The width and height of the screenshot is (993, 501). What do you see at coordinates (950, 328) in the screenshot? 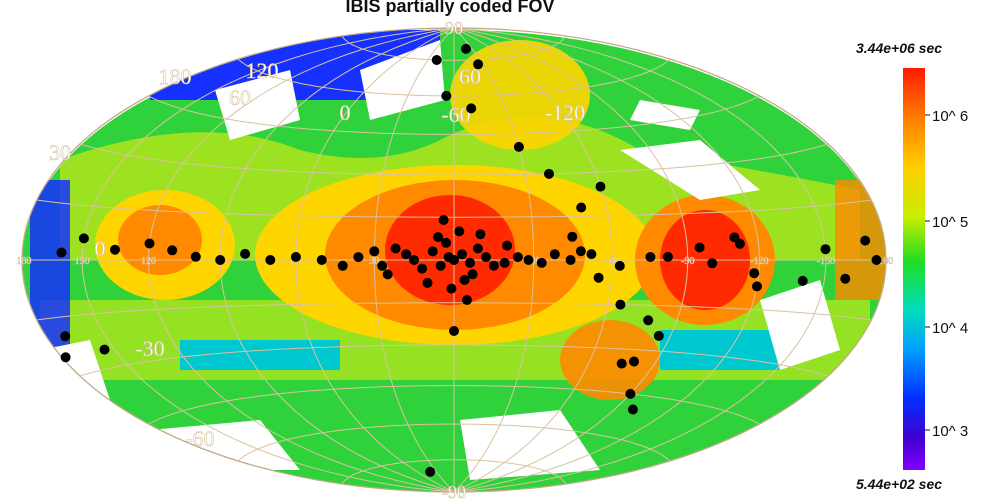
I see `colorbar-tick-1e4: 10^ 4` at bounding box center [950, 328].